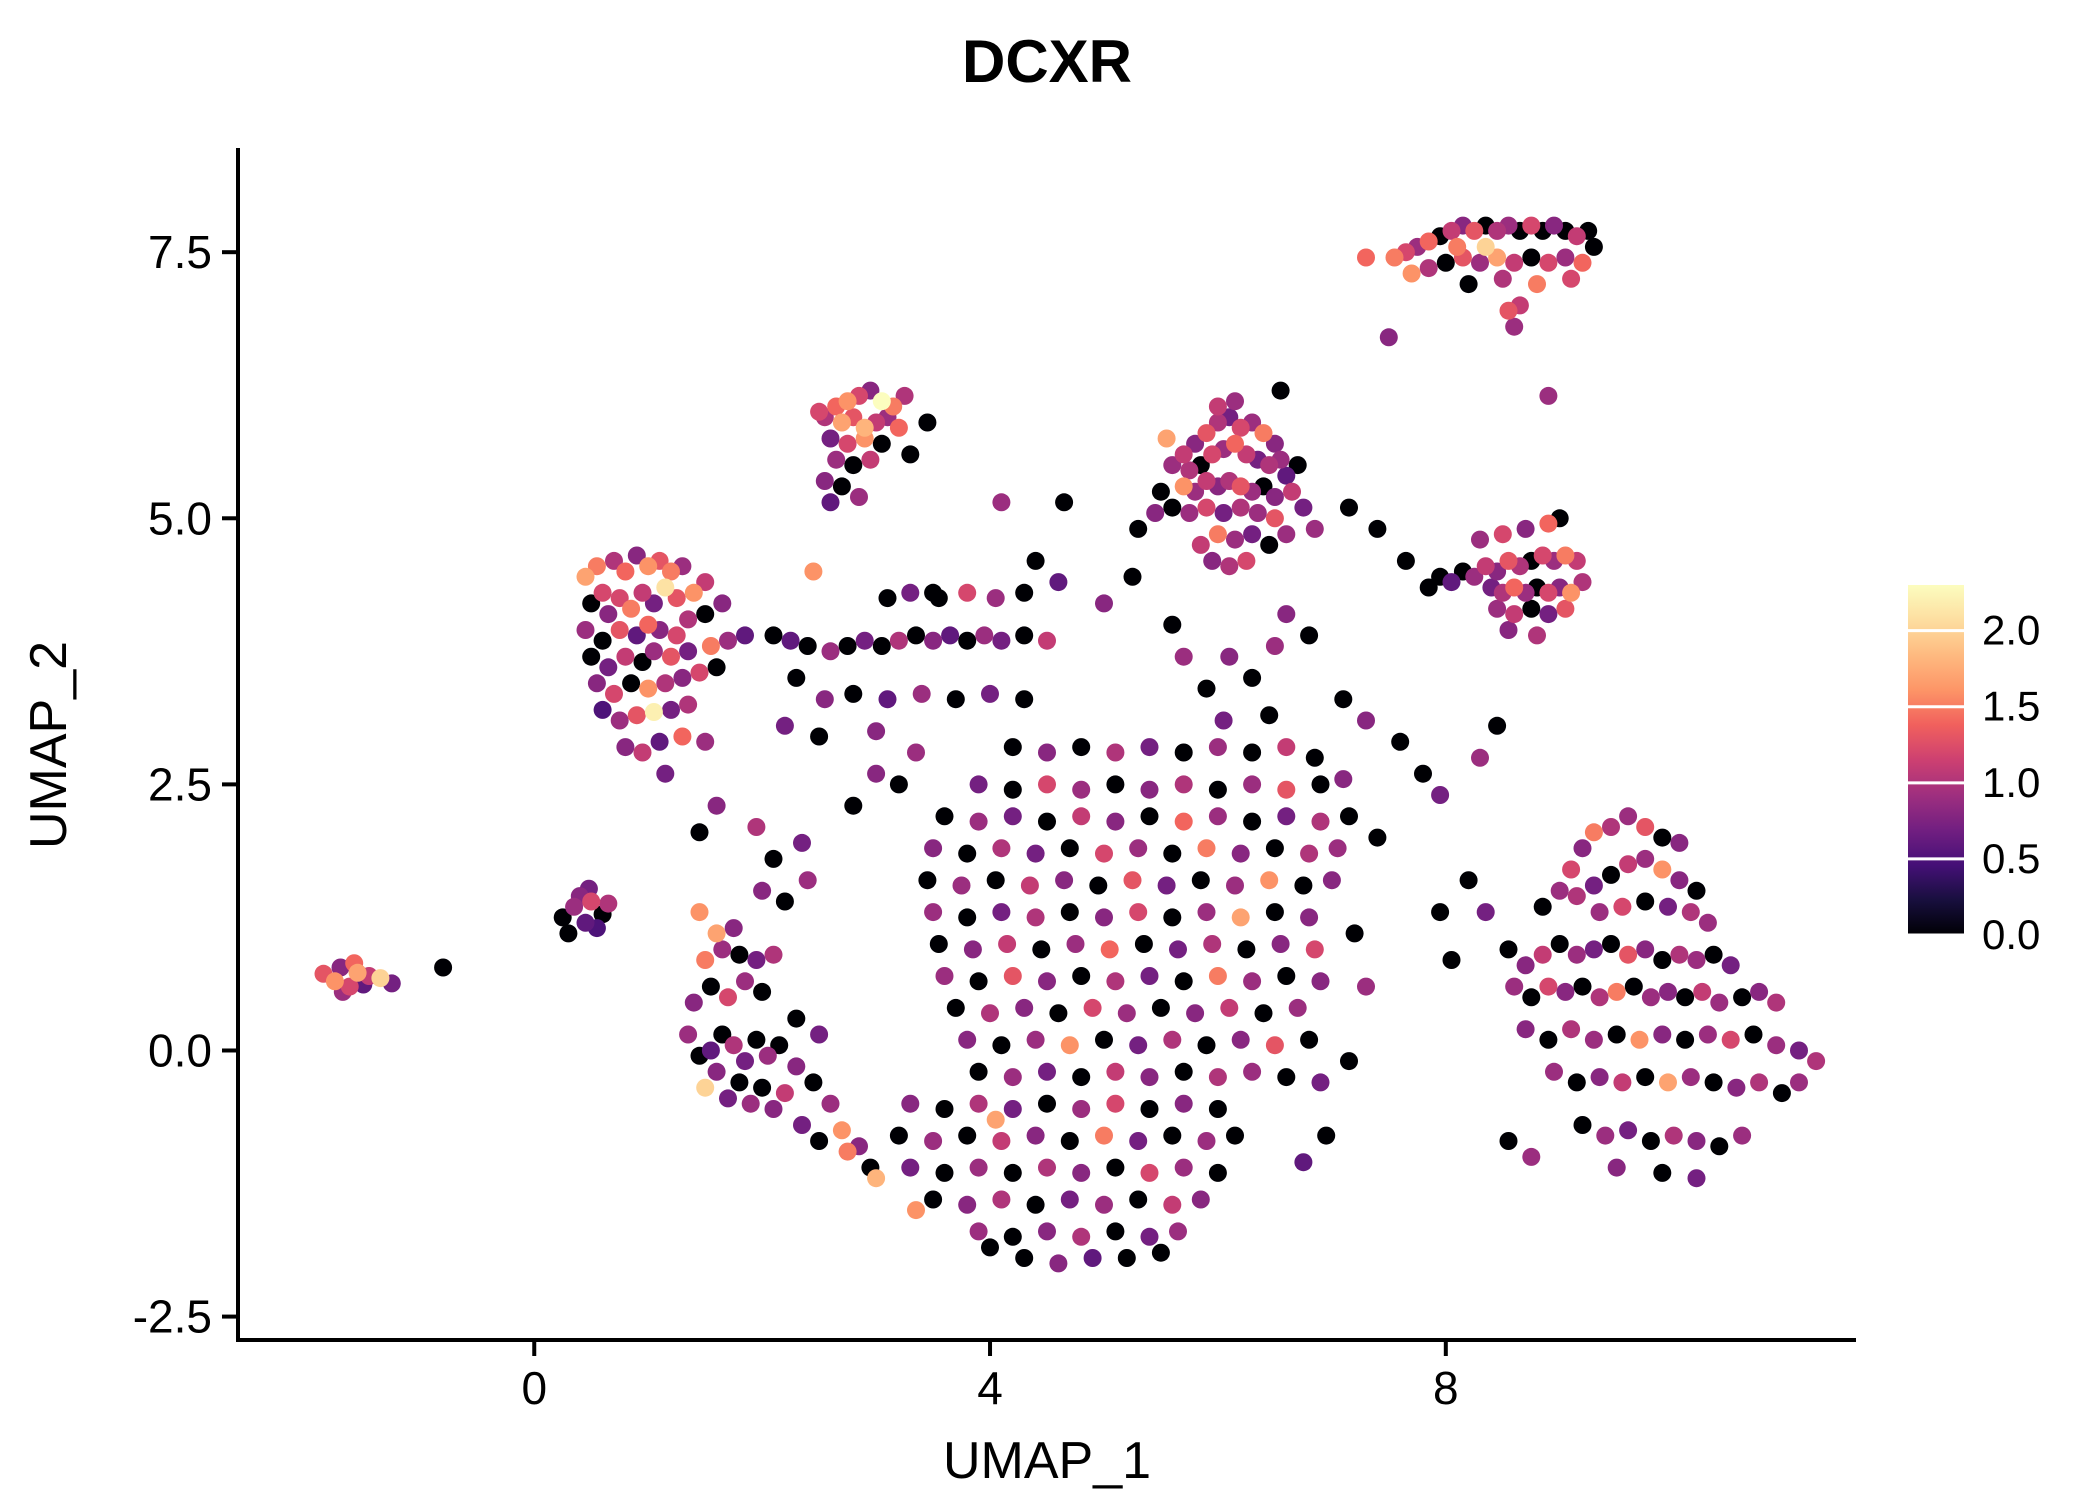  What do you see at coordinates (1446, 1388) in the screenshot?
I see `x-tick-label: 8` at bounding box center [1446, 1388].